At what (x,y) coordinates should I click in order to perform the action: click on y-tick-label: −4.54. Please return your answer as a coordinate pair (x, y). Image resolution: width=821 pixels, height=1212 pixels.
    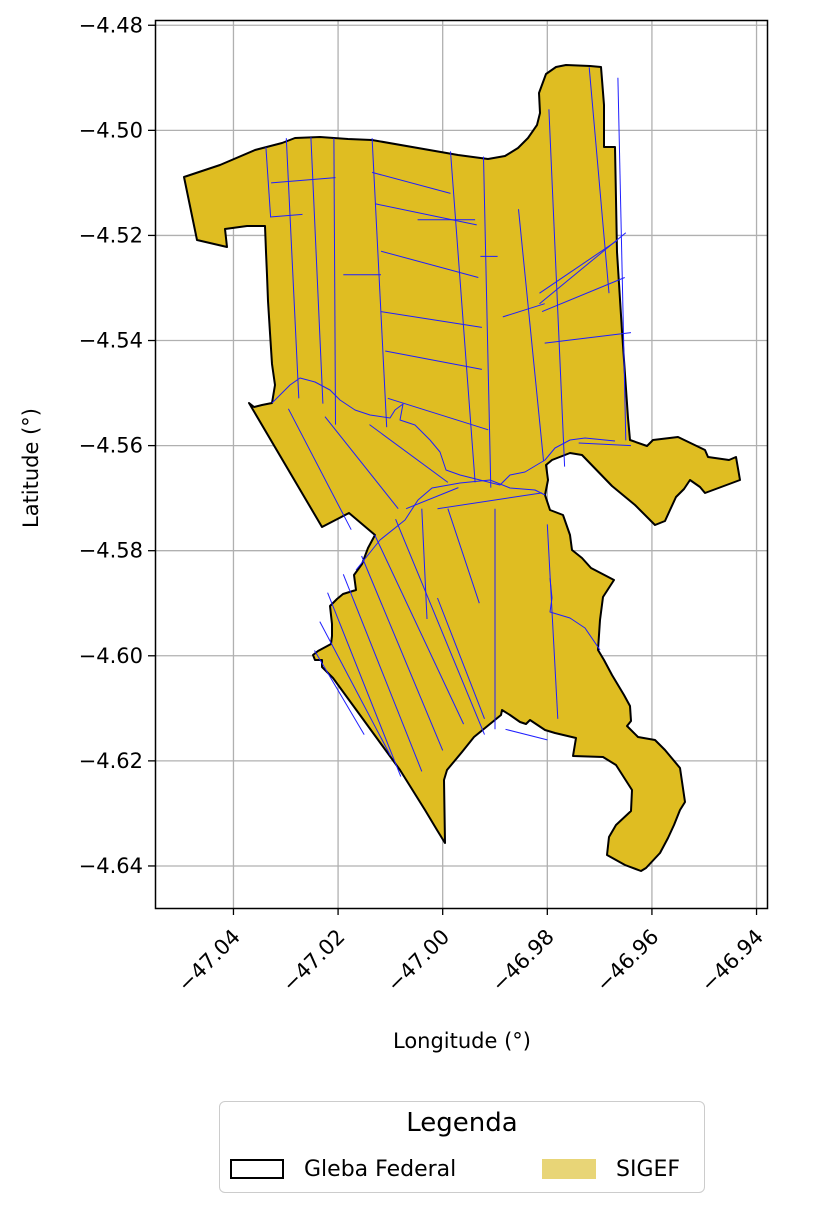
    Looking at the image, I should click on (111, 341).